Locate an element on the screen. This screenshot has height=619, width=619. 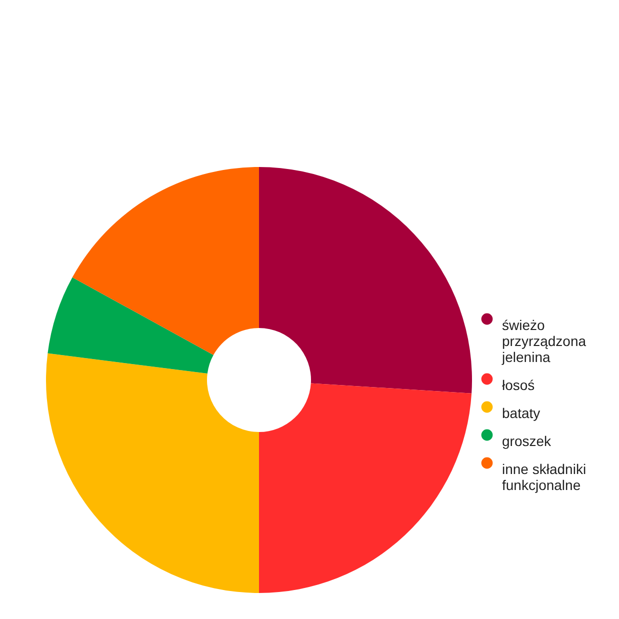
legend-label: inne składniki funkcjonalne is located at coordinates (544, 477).